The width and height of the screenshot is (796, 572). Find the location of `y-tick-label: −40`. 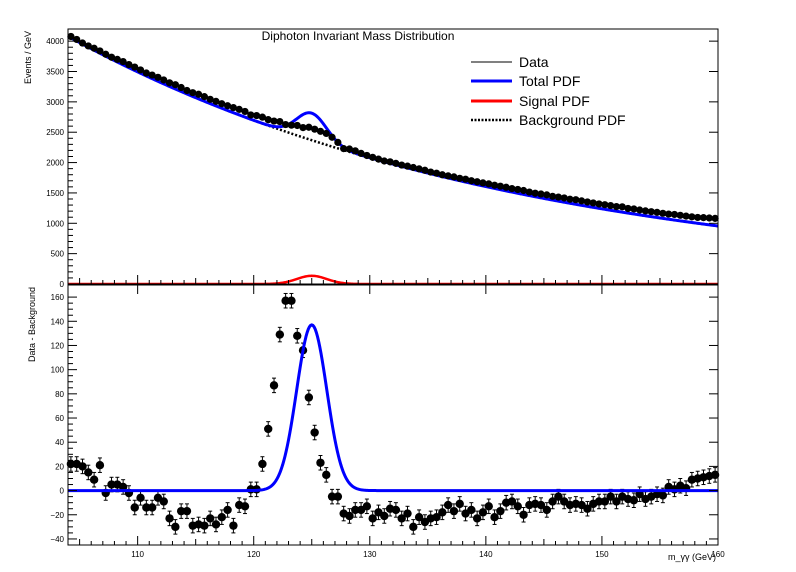

y-tick-label: −40 is located at coordinates (57, 539).